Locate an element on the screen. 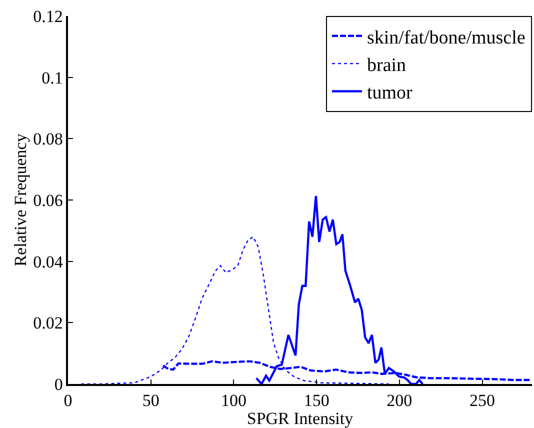 Image resolution: width=534 pixels, height=428 pixels. x-tick-label: 250 is located at coordinates (483, 400).